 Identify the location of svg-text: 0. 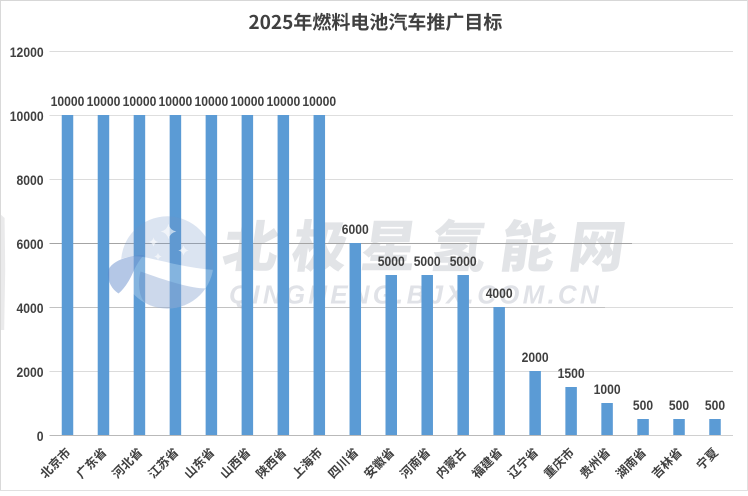
(40, 436).